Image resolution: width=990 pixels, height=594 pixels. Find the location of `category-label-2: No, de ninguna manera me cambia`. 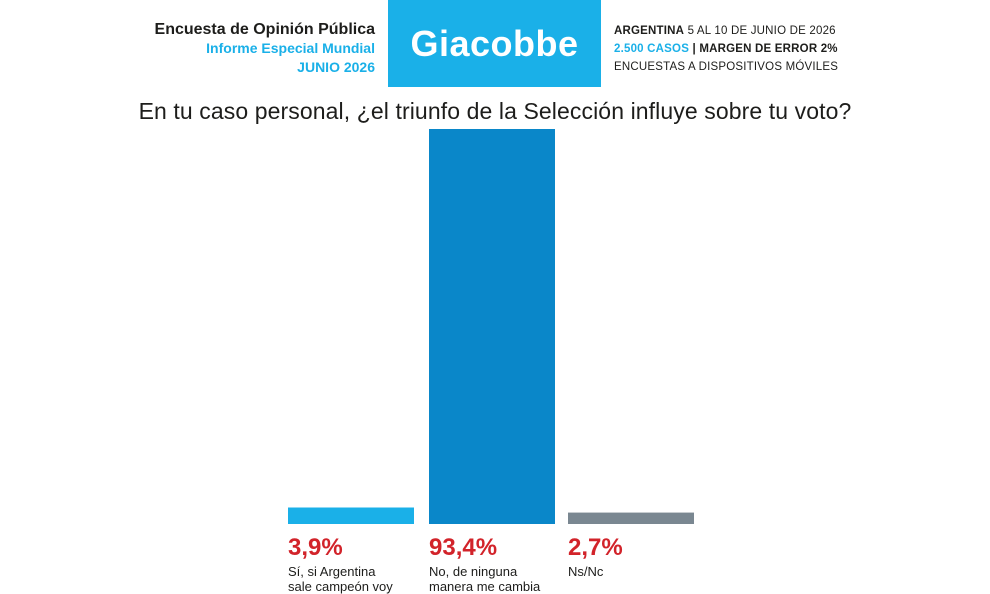

category-label-2: No, de ninguna manera me cambia is located at coordinates (485, 579).